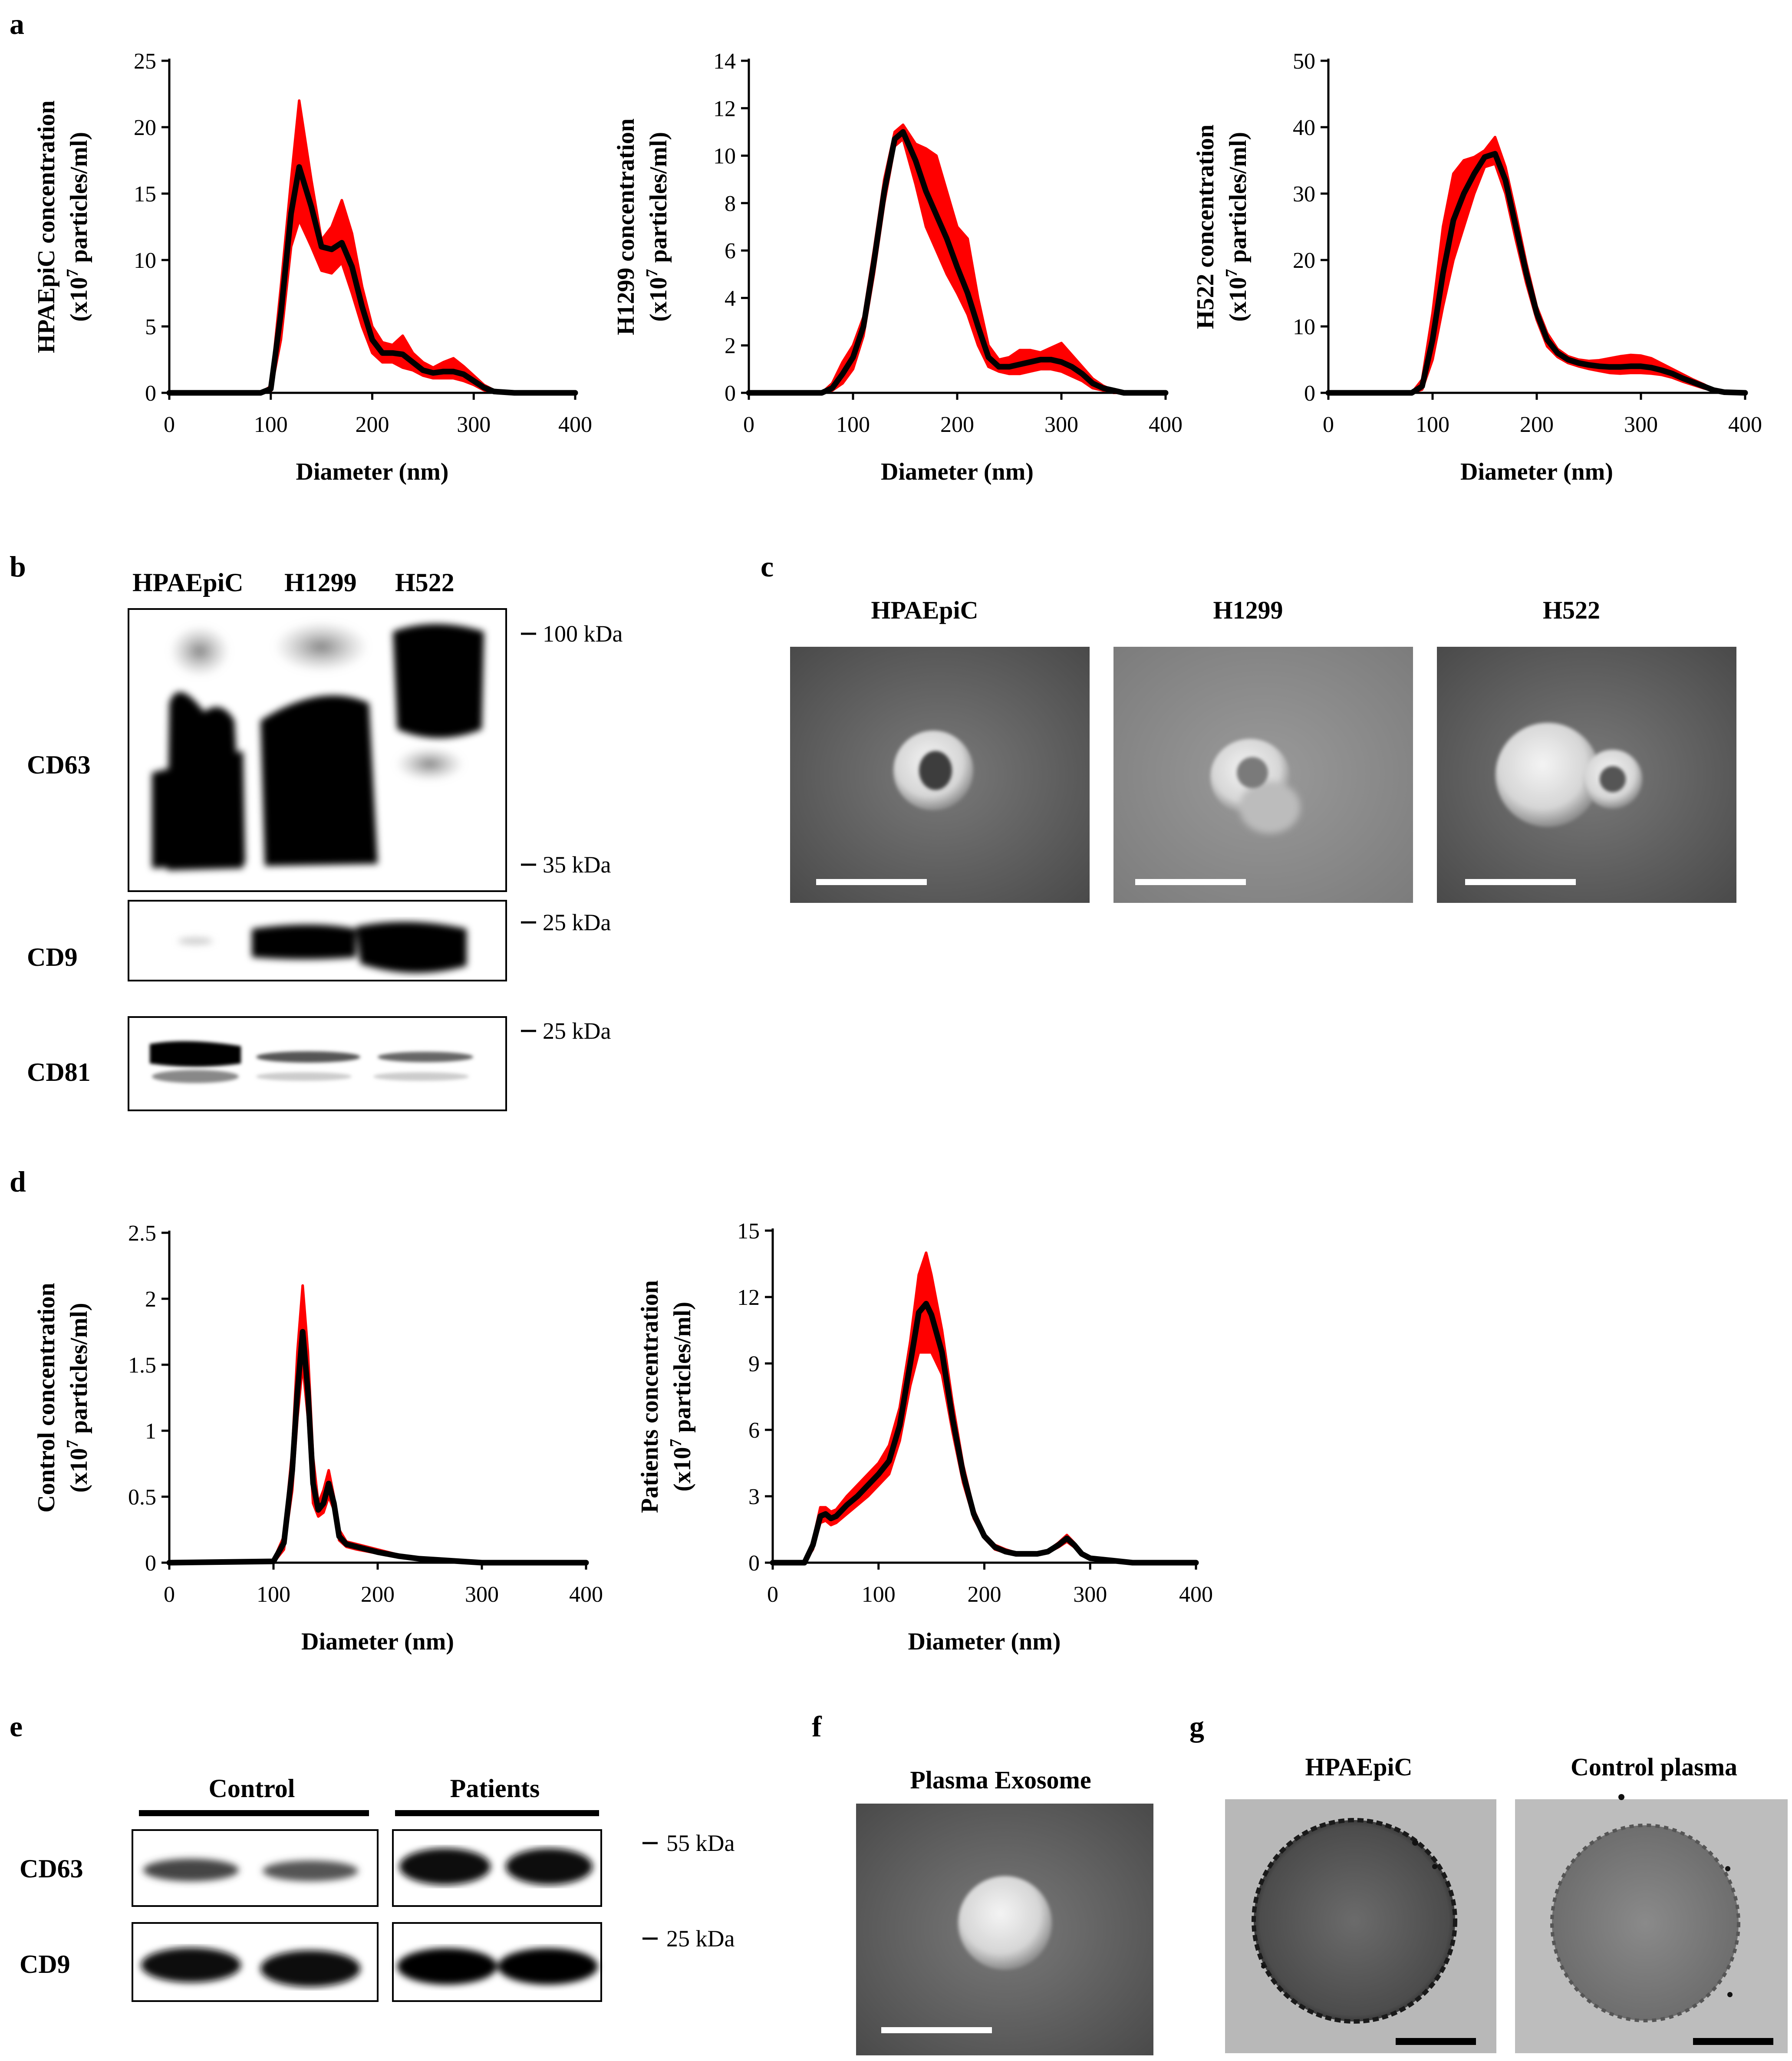 The height and width of the screenshot is (2061, 1792). What do you see at coordinates (16, 1727) in the screenshot?
I see `panel-label-e: e` at bounding box center [16, 1727].